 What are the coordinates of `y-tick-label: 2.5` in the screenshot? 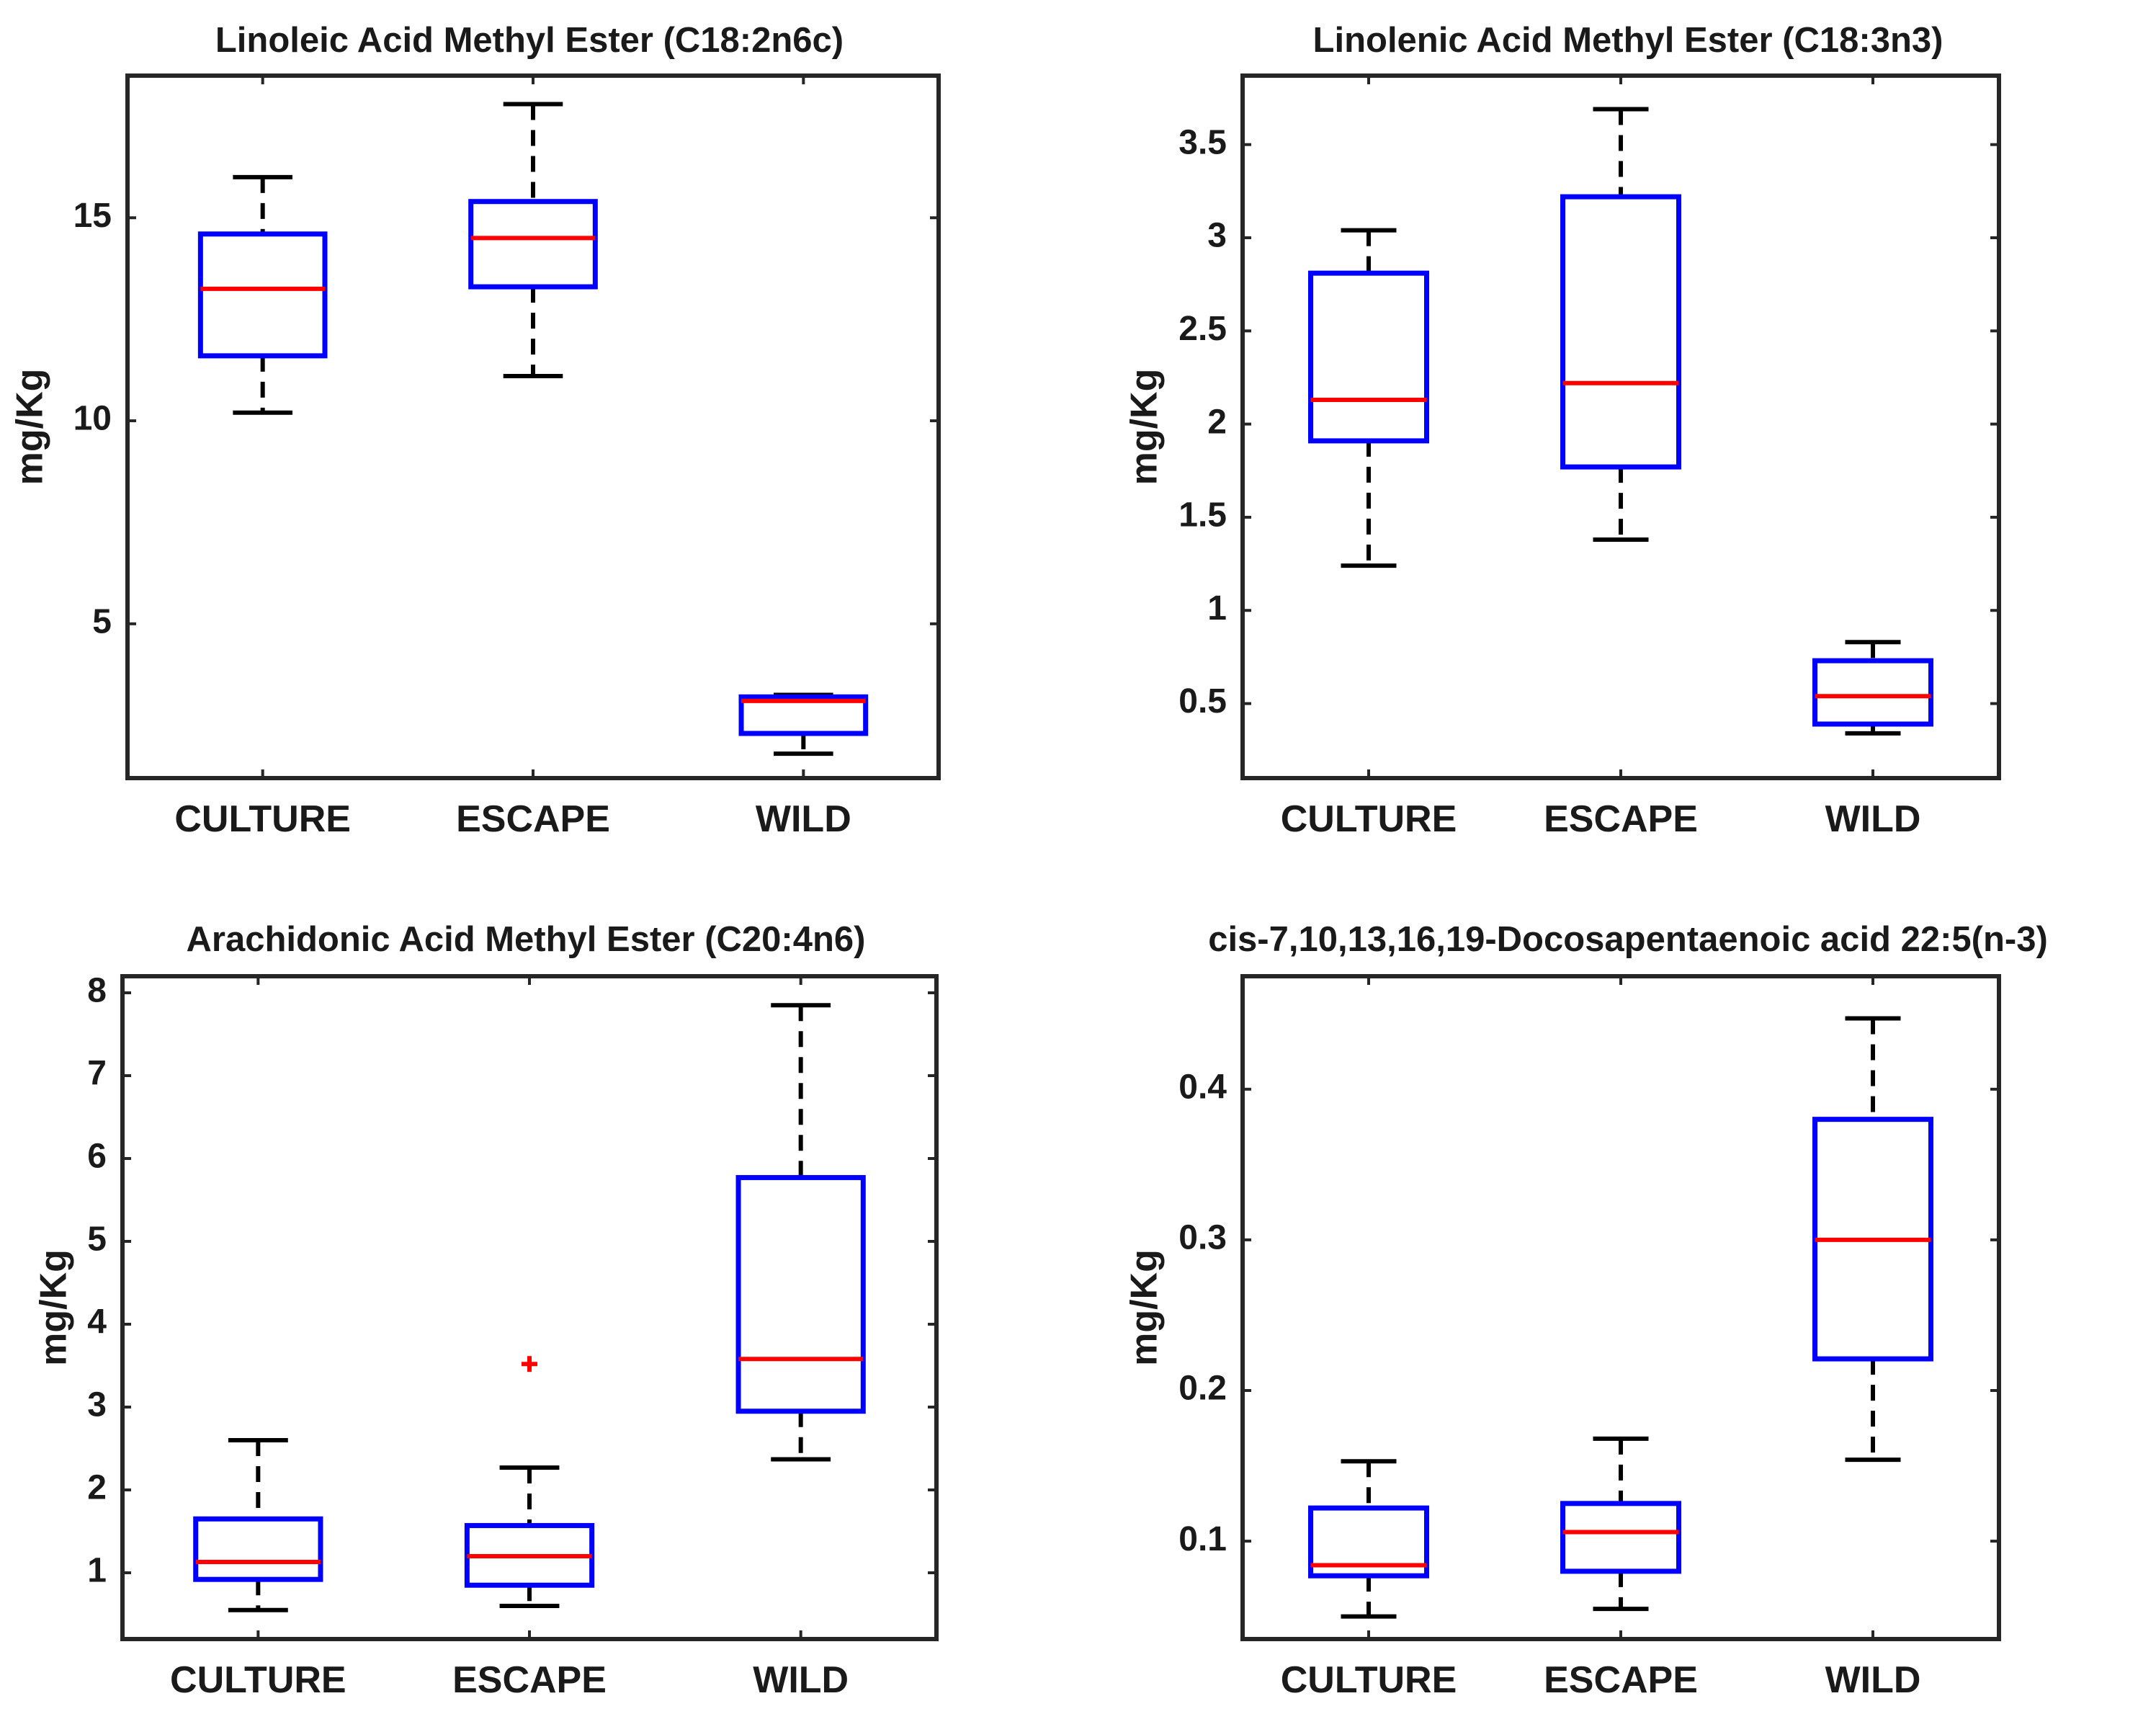 It's located at (1203, 329).